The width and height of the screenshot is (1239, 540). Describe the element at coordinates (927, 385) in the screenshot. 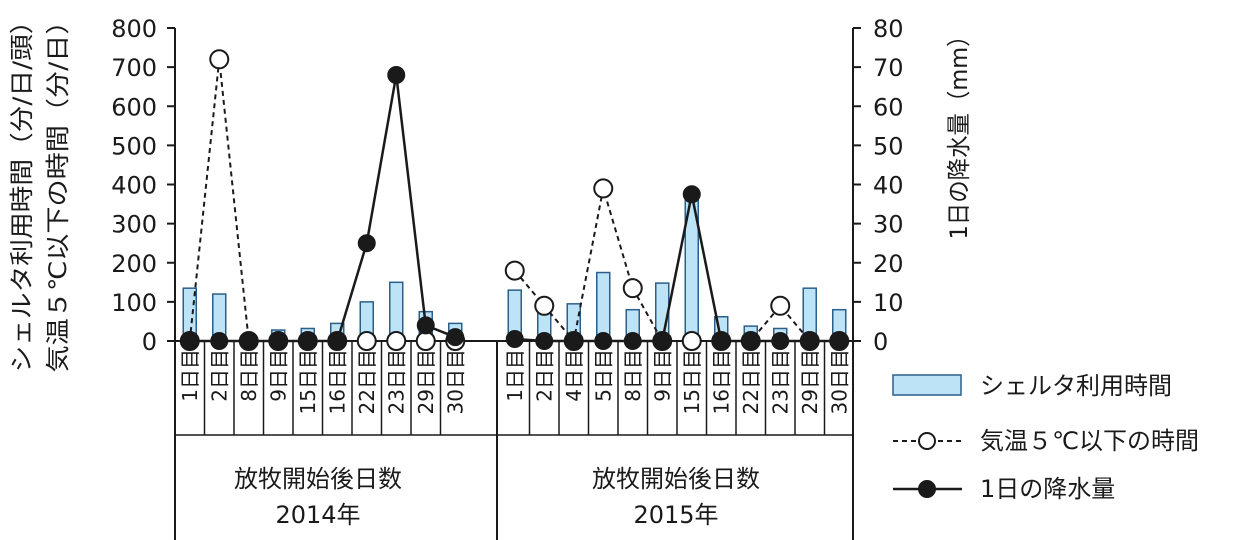

I see `legend-bar-swatch` at that location.